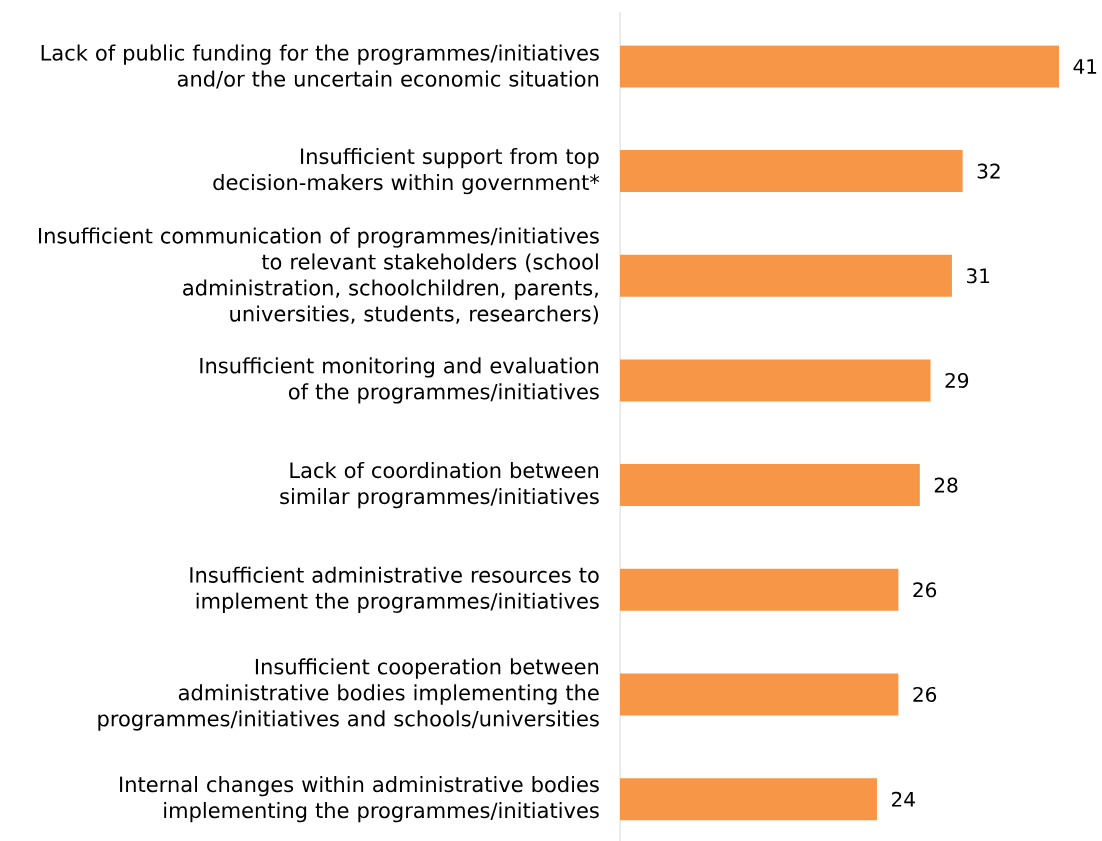 The height and width of the screenshot is (841, 1102). What do you see at coordinates (988, 171) in the screenshot?
I see `data-label: 32` at bounding box center [988, 171].